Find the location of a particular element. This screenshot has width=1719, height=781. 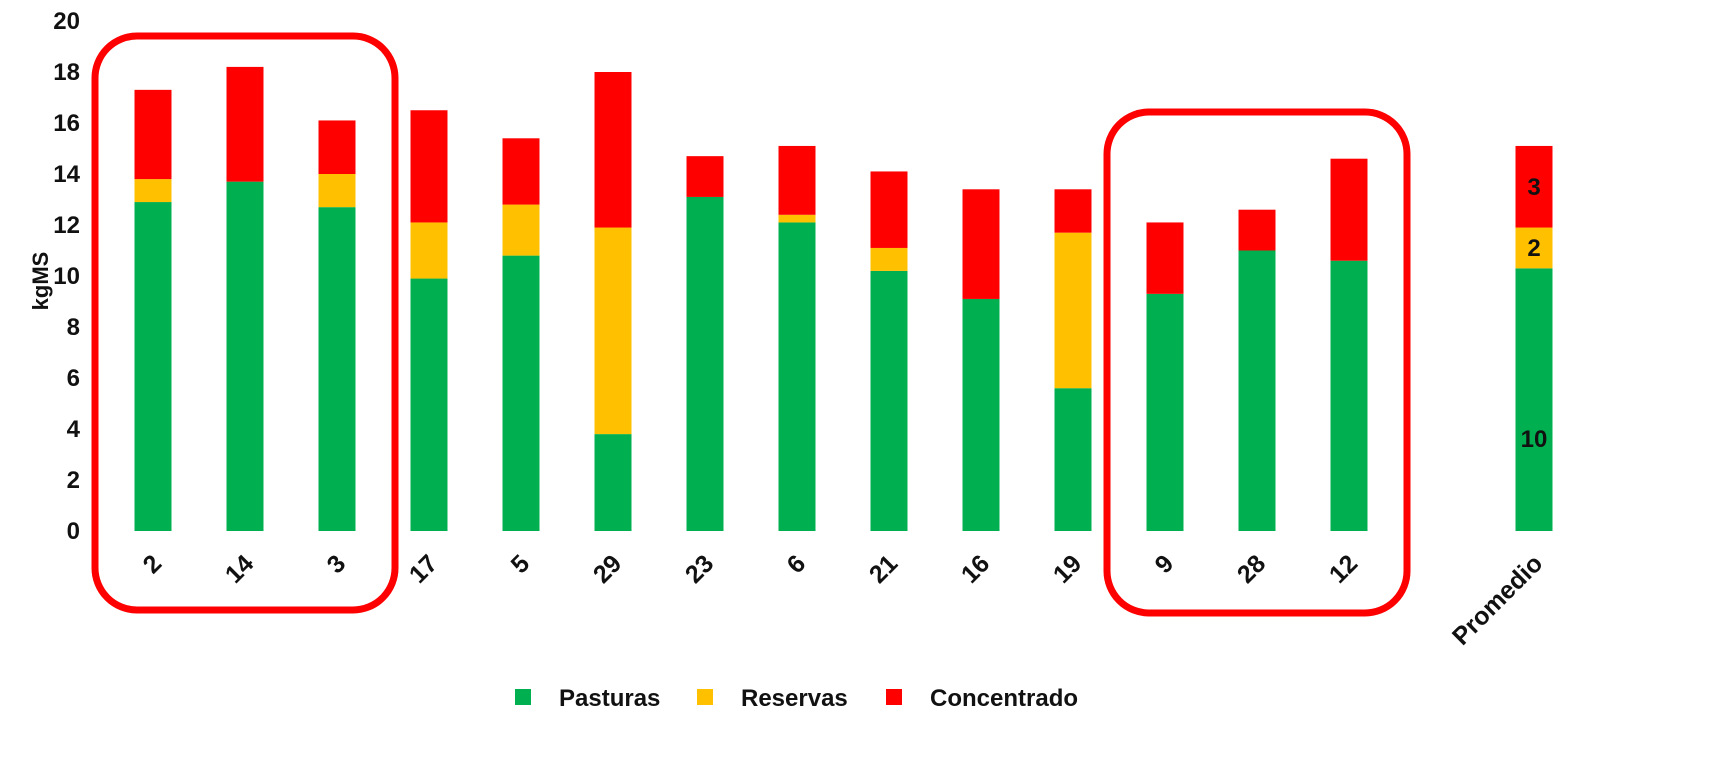

x-tick-label: 6 is located at coordinates (797, 564).